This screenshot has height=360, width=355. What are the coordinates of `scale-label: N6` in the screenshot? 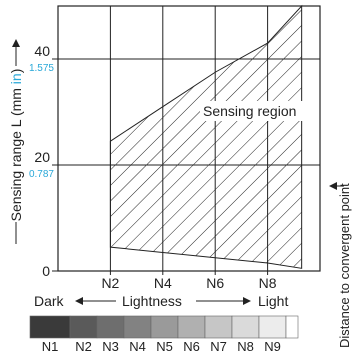 It's located at (191, 346).